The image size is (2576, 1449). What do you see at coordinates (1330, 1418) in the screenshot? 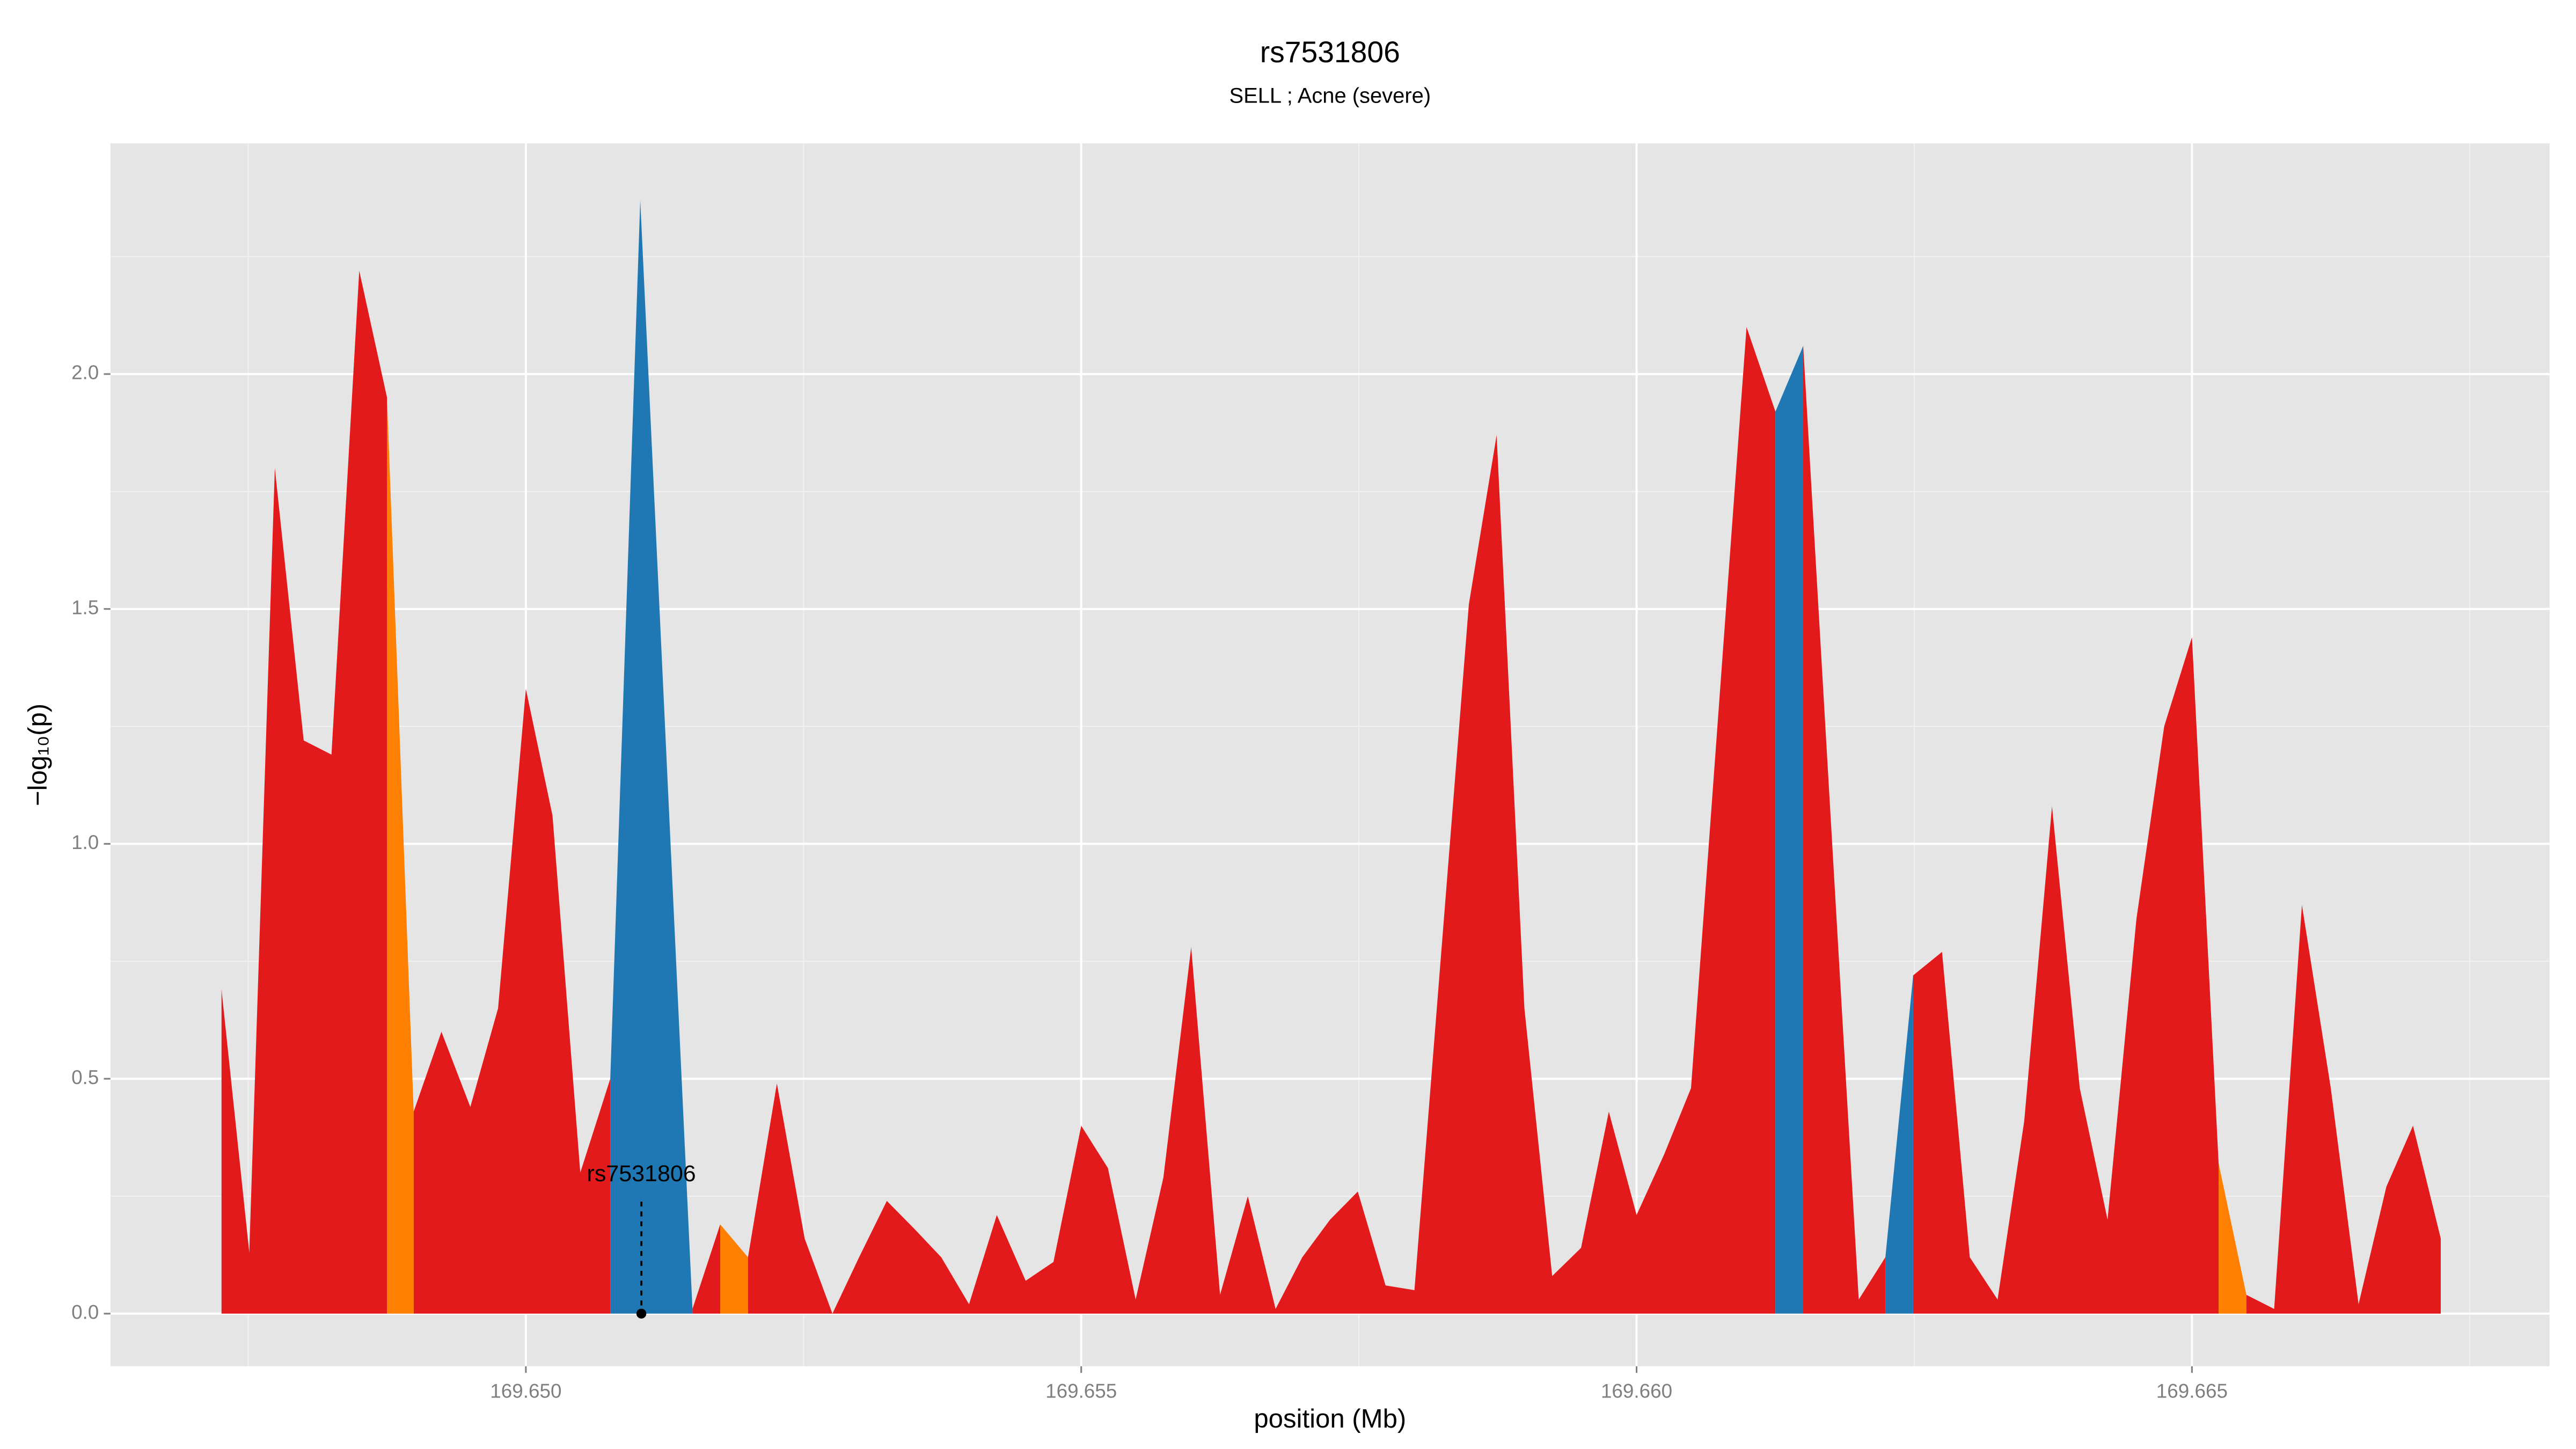
I see `x-axis-label: position (Mb)` at bounding box center [1330, 1418].